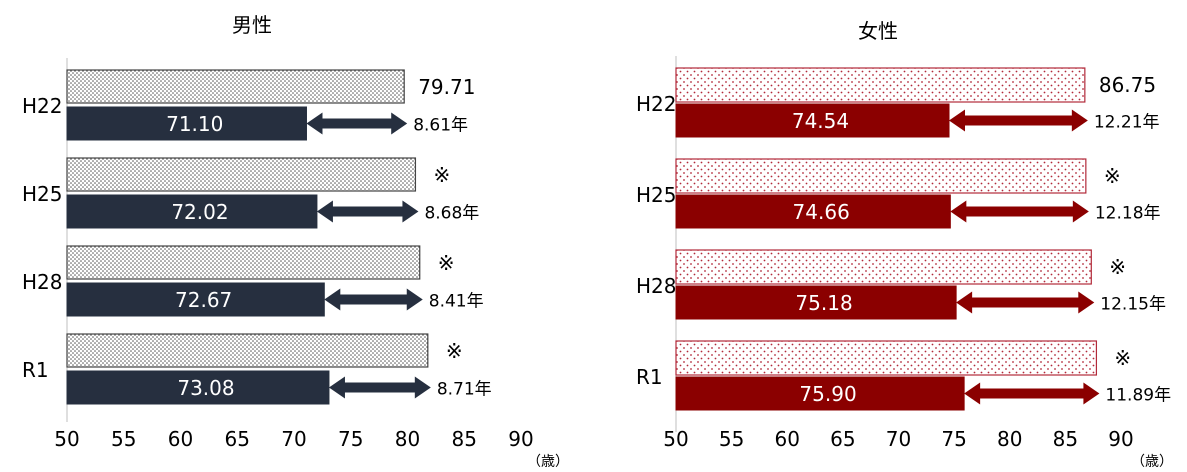 The width and height of the screenshot is (1187, 472). I want to click on gap-label: 12.18年, so click(1128, 214).